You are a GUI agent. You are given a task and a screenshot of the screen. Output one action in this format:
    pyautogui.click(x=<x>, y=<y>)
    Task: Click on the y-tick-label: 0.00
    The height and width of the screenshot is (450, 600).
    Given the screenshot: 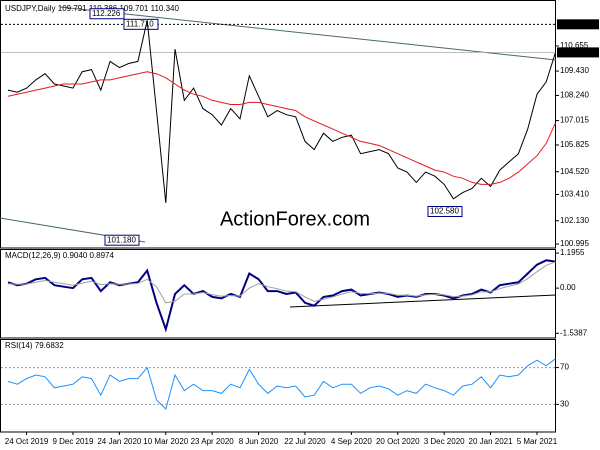 What is the action you would take?
    pyautogui.click(x=568, y=287)
    